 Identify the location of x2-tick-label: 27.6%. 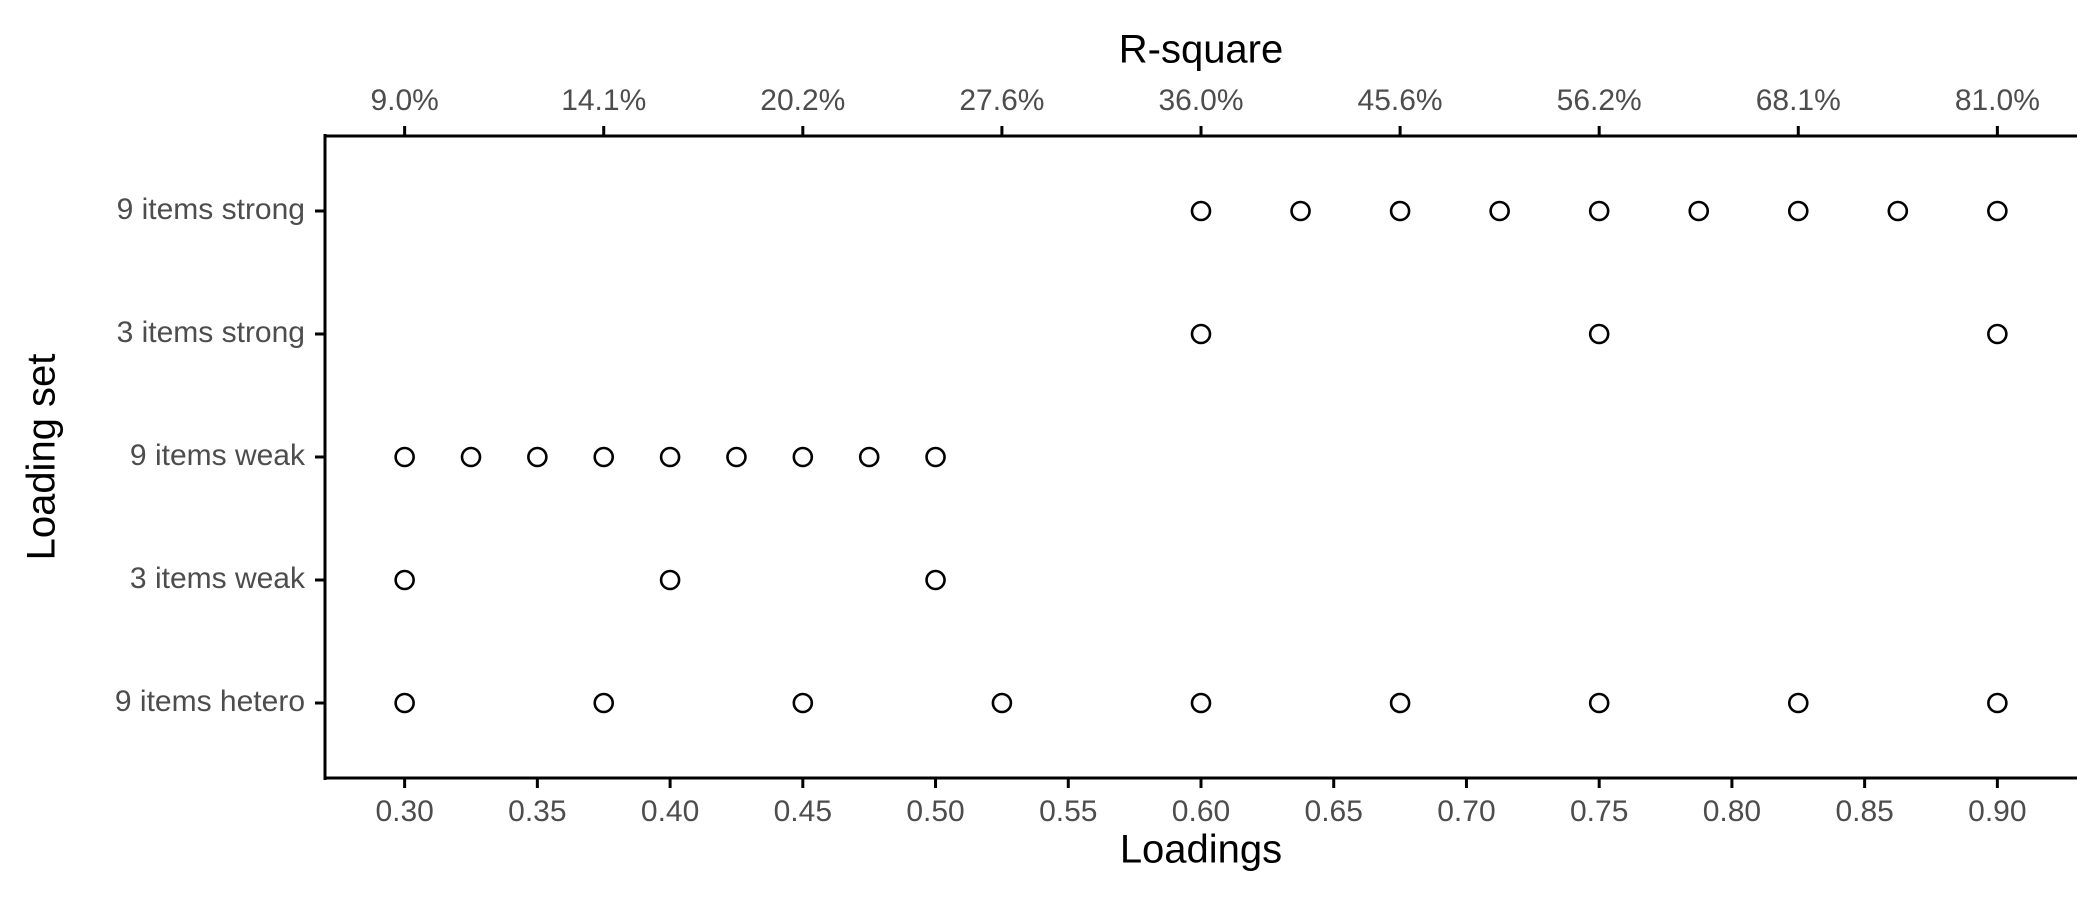
(1001, 100).